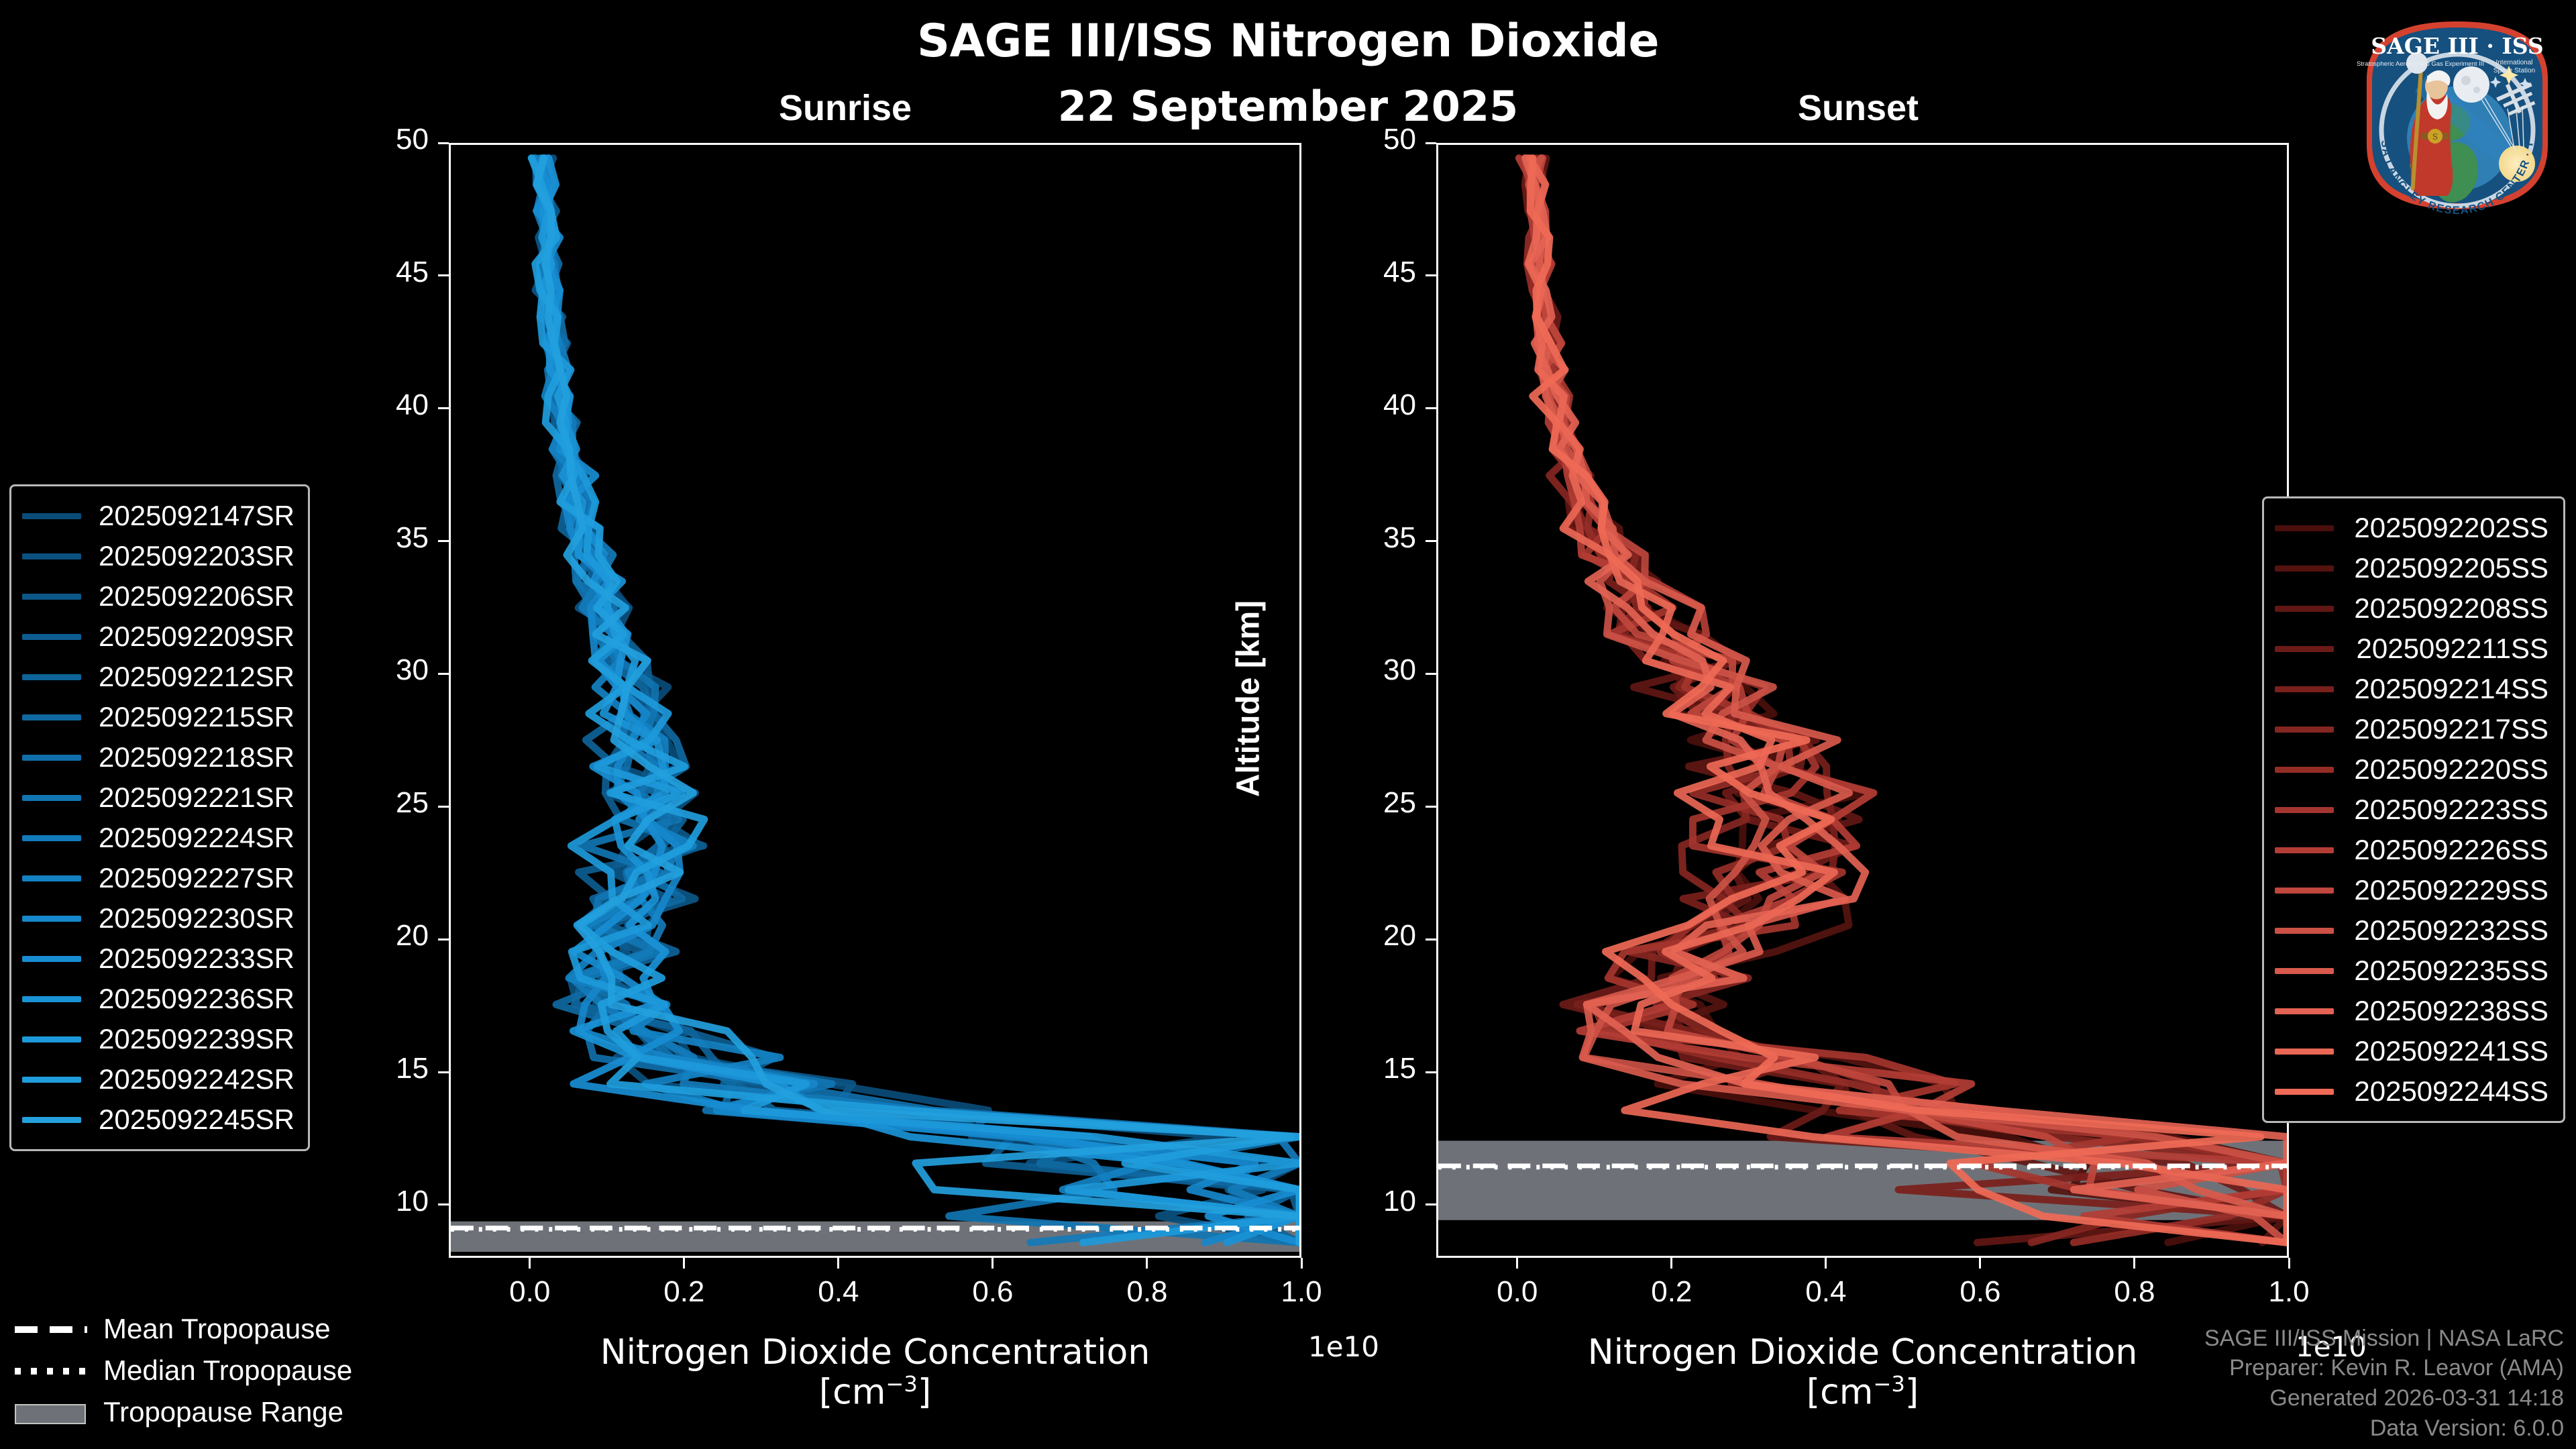 This screenshot has width=2576, height=1449. Describe the element at coordinates (2411, 1011) in the screenshot. I see `legend-item-2025092238SS: 2025092238SS` at that location.